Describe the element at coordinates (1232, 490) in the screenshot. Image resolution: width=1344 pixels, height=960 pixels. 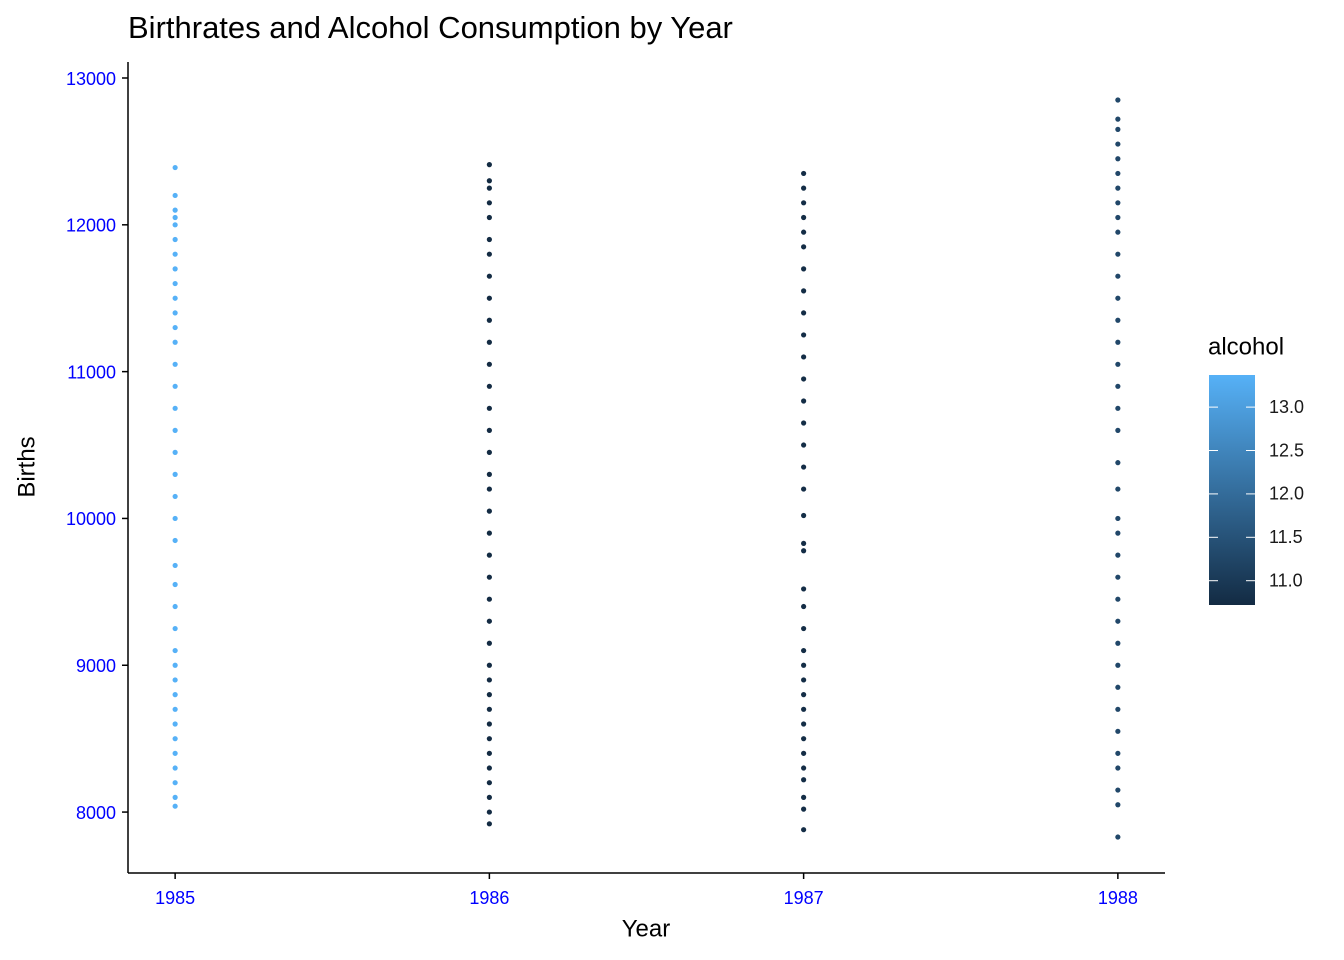
I see `colorbar` at that location.